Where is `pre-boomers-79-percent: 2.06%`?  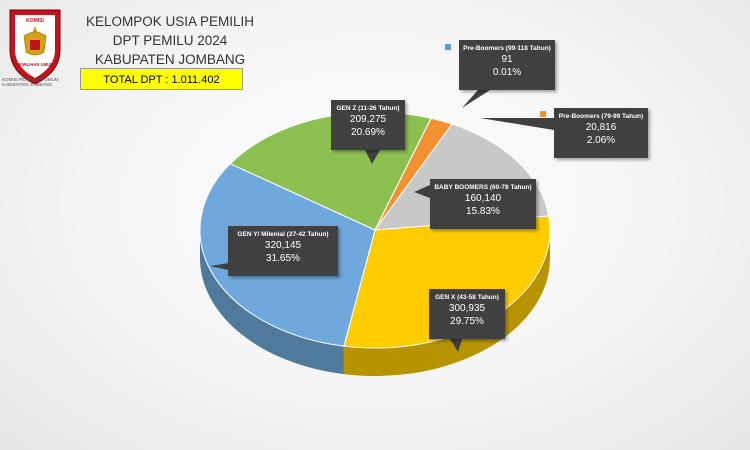
pre-boomers-79-percent: 2.06% is located at coordinates (601, 140).